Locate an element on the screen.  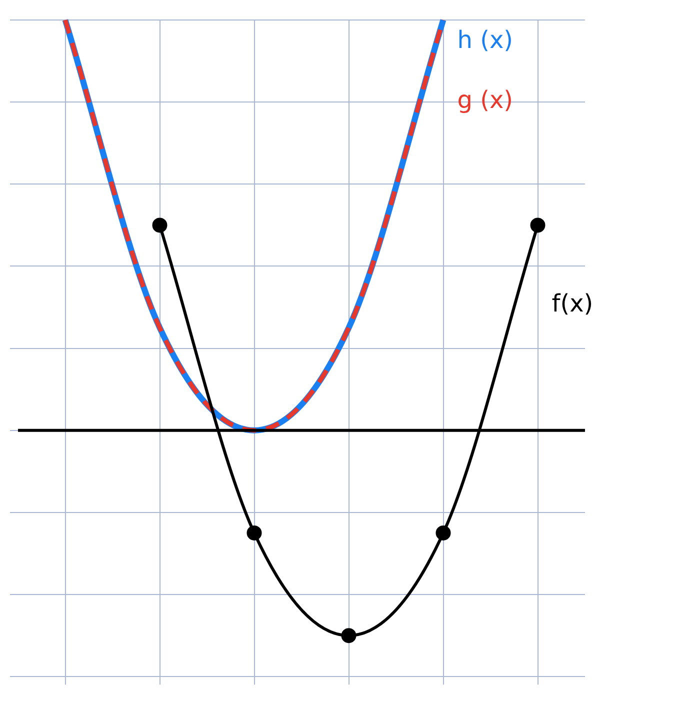
series-label: f(x) is located at coordinates (573, 303).